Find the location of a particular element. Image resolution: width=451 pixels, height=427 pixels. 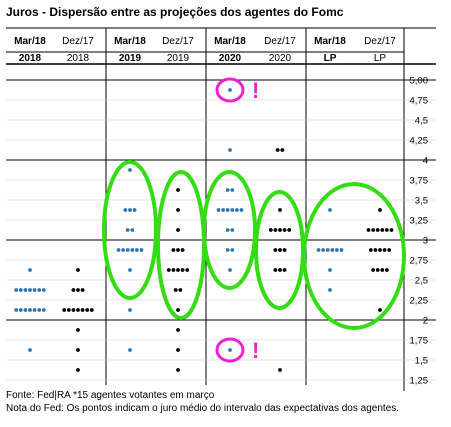

y-tick-label: 1,75 is located at coordinates (419, 341).